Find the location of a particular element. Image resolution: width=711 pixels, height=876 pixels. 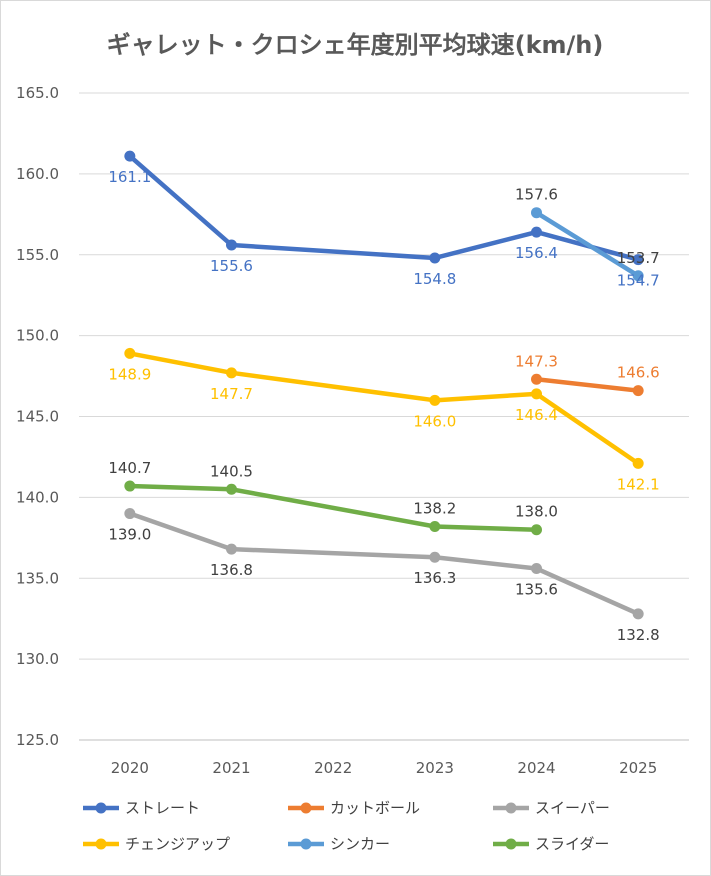

y-tick-label: 140.0 is located at coordinates (37, 497).